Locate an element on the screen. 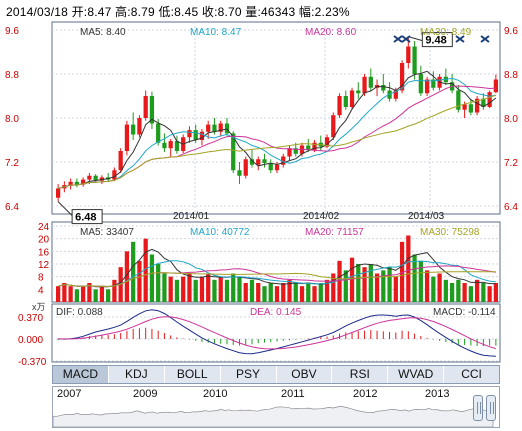 The image size is (522, 431). tab-psy: PSY is located at coordinates (249, 374).